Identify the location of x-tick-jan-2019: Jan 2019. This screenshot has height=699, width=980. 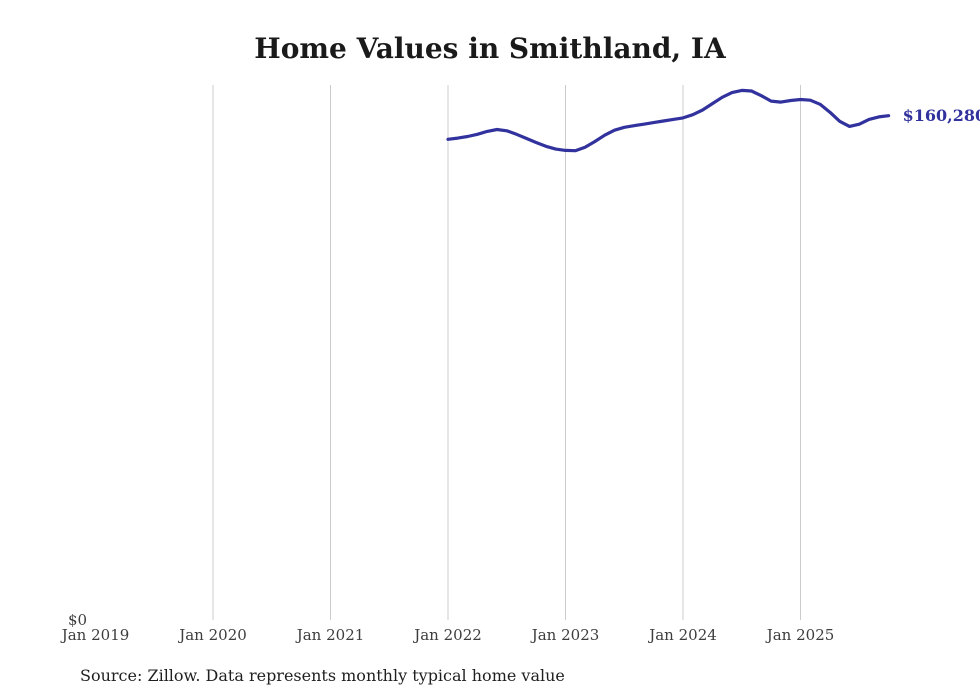
(95, 635).